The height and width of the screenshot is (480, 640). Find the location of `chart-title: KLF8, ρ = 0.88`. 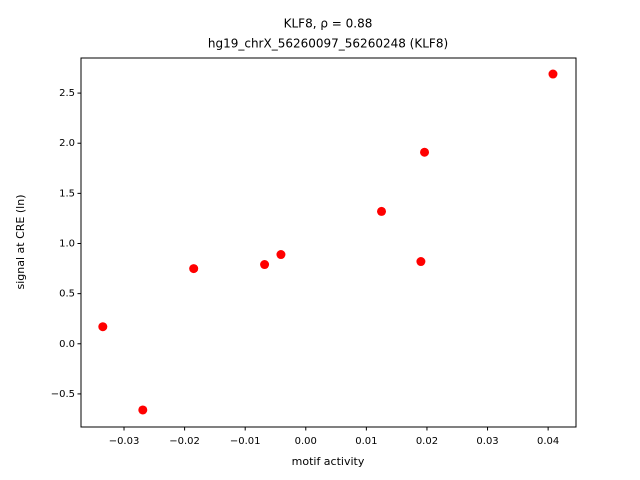

chart-title: KLF8, ρ = 0.88 is located at coordinates (328, 24).